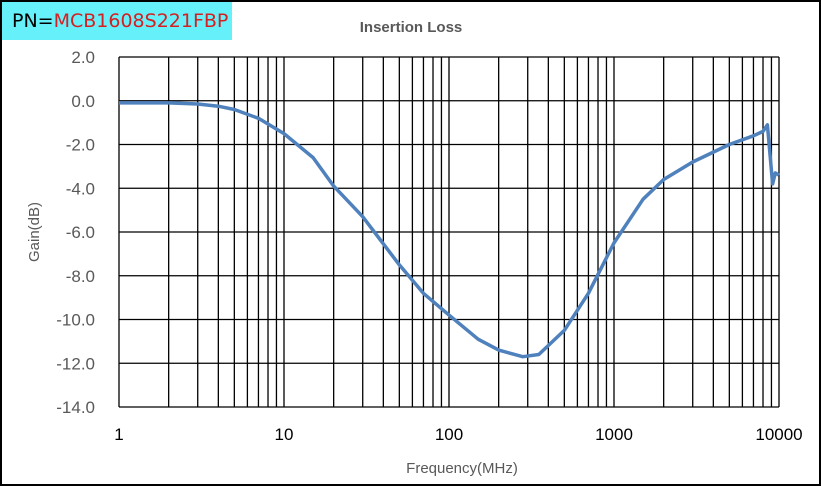 The image size is (821, 486). I want to click on x-tick-label: 10000, so click(778, 434).